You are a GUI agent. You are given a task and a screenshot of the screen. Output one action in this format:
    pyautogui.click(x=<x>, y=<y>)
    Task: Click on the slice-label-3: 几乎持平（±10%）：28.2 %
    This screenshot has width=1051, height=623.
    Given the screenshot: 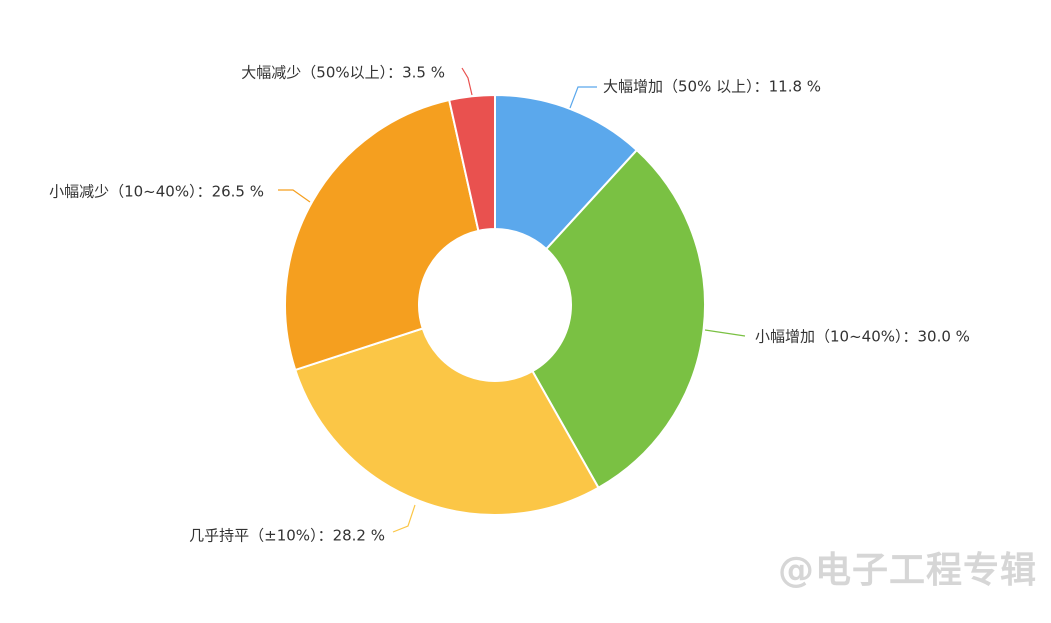 What is the action you would take?
    pyautogui.click(x=287, y=536)
    